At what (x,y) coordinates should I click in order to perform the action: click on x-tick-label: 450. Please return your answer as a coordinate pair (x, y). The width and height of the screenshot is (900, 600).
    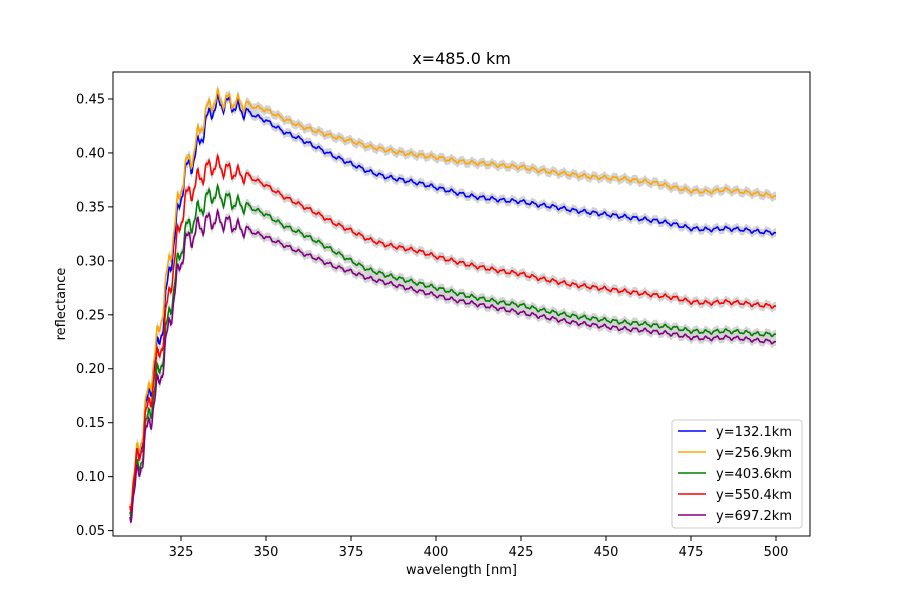
    Looking at the image, I should click on (606, 552).